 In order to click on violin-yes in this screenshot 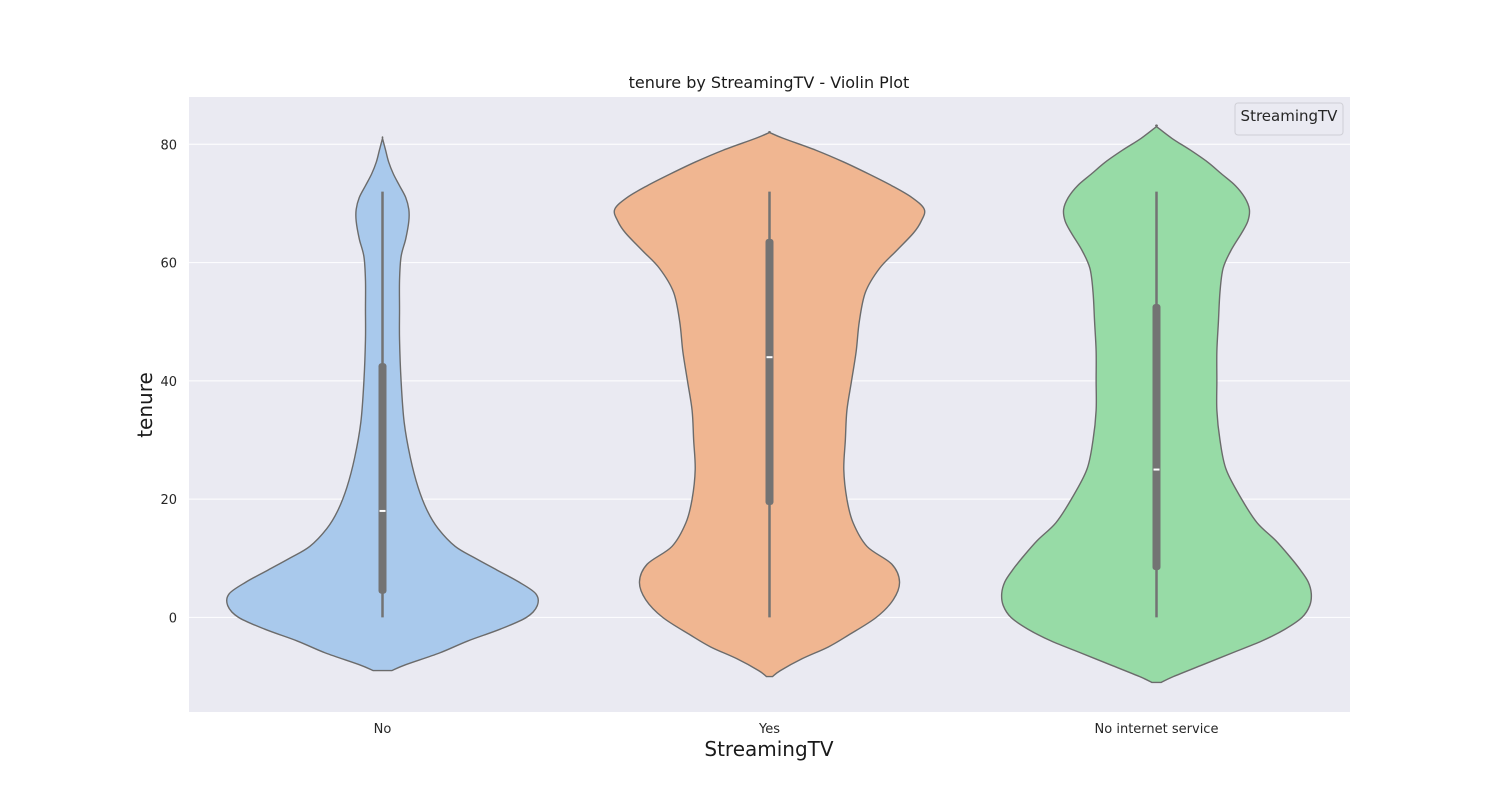, I will do `click(769, 404)`.